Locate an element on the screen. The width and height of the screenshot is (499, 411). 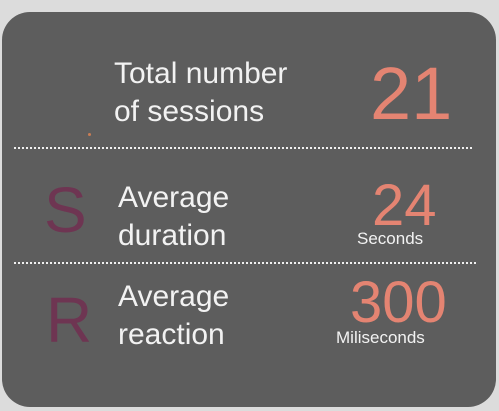
duration-unit: Seconds is located at coordinates (390, 238).